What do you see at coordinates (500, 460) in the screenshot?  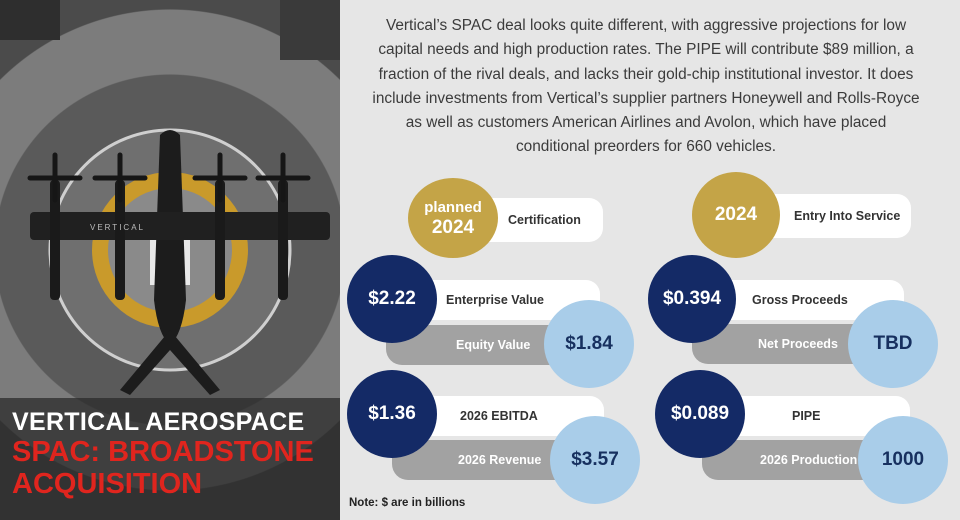 I see `revenue-label: 2026 Revenue` at bounding box center [500, 460].